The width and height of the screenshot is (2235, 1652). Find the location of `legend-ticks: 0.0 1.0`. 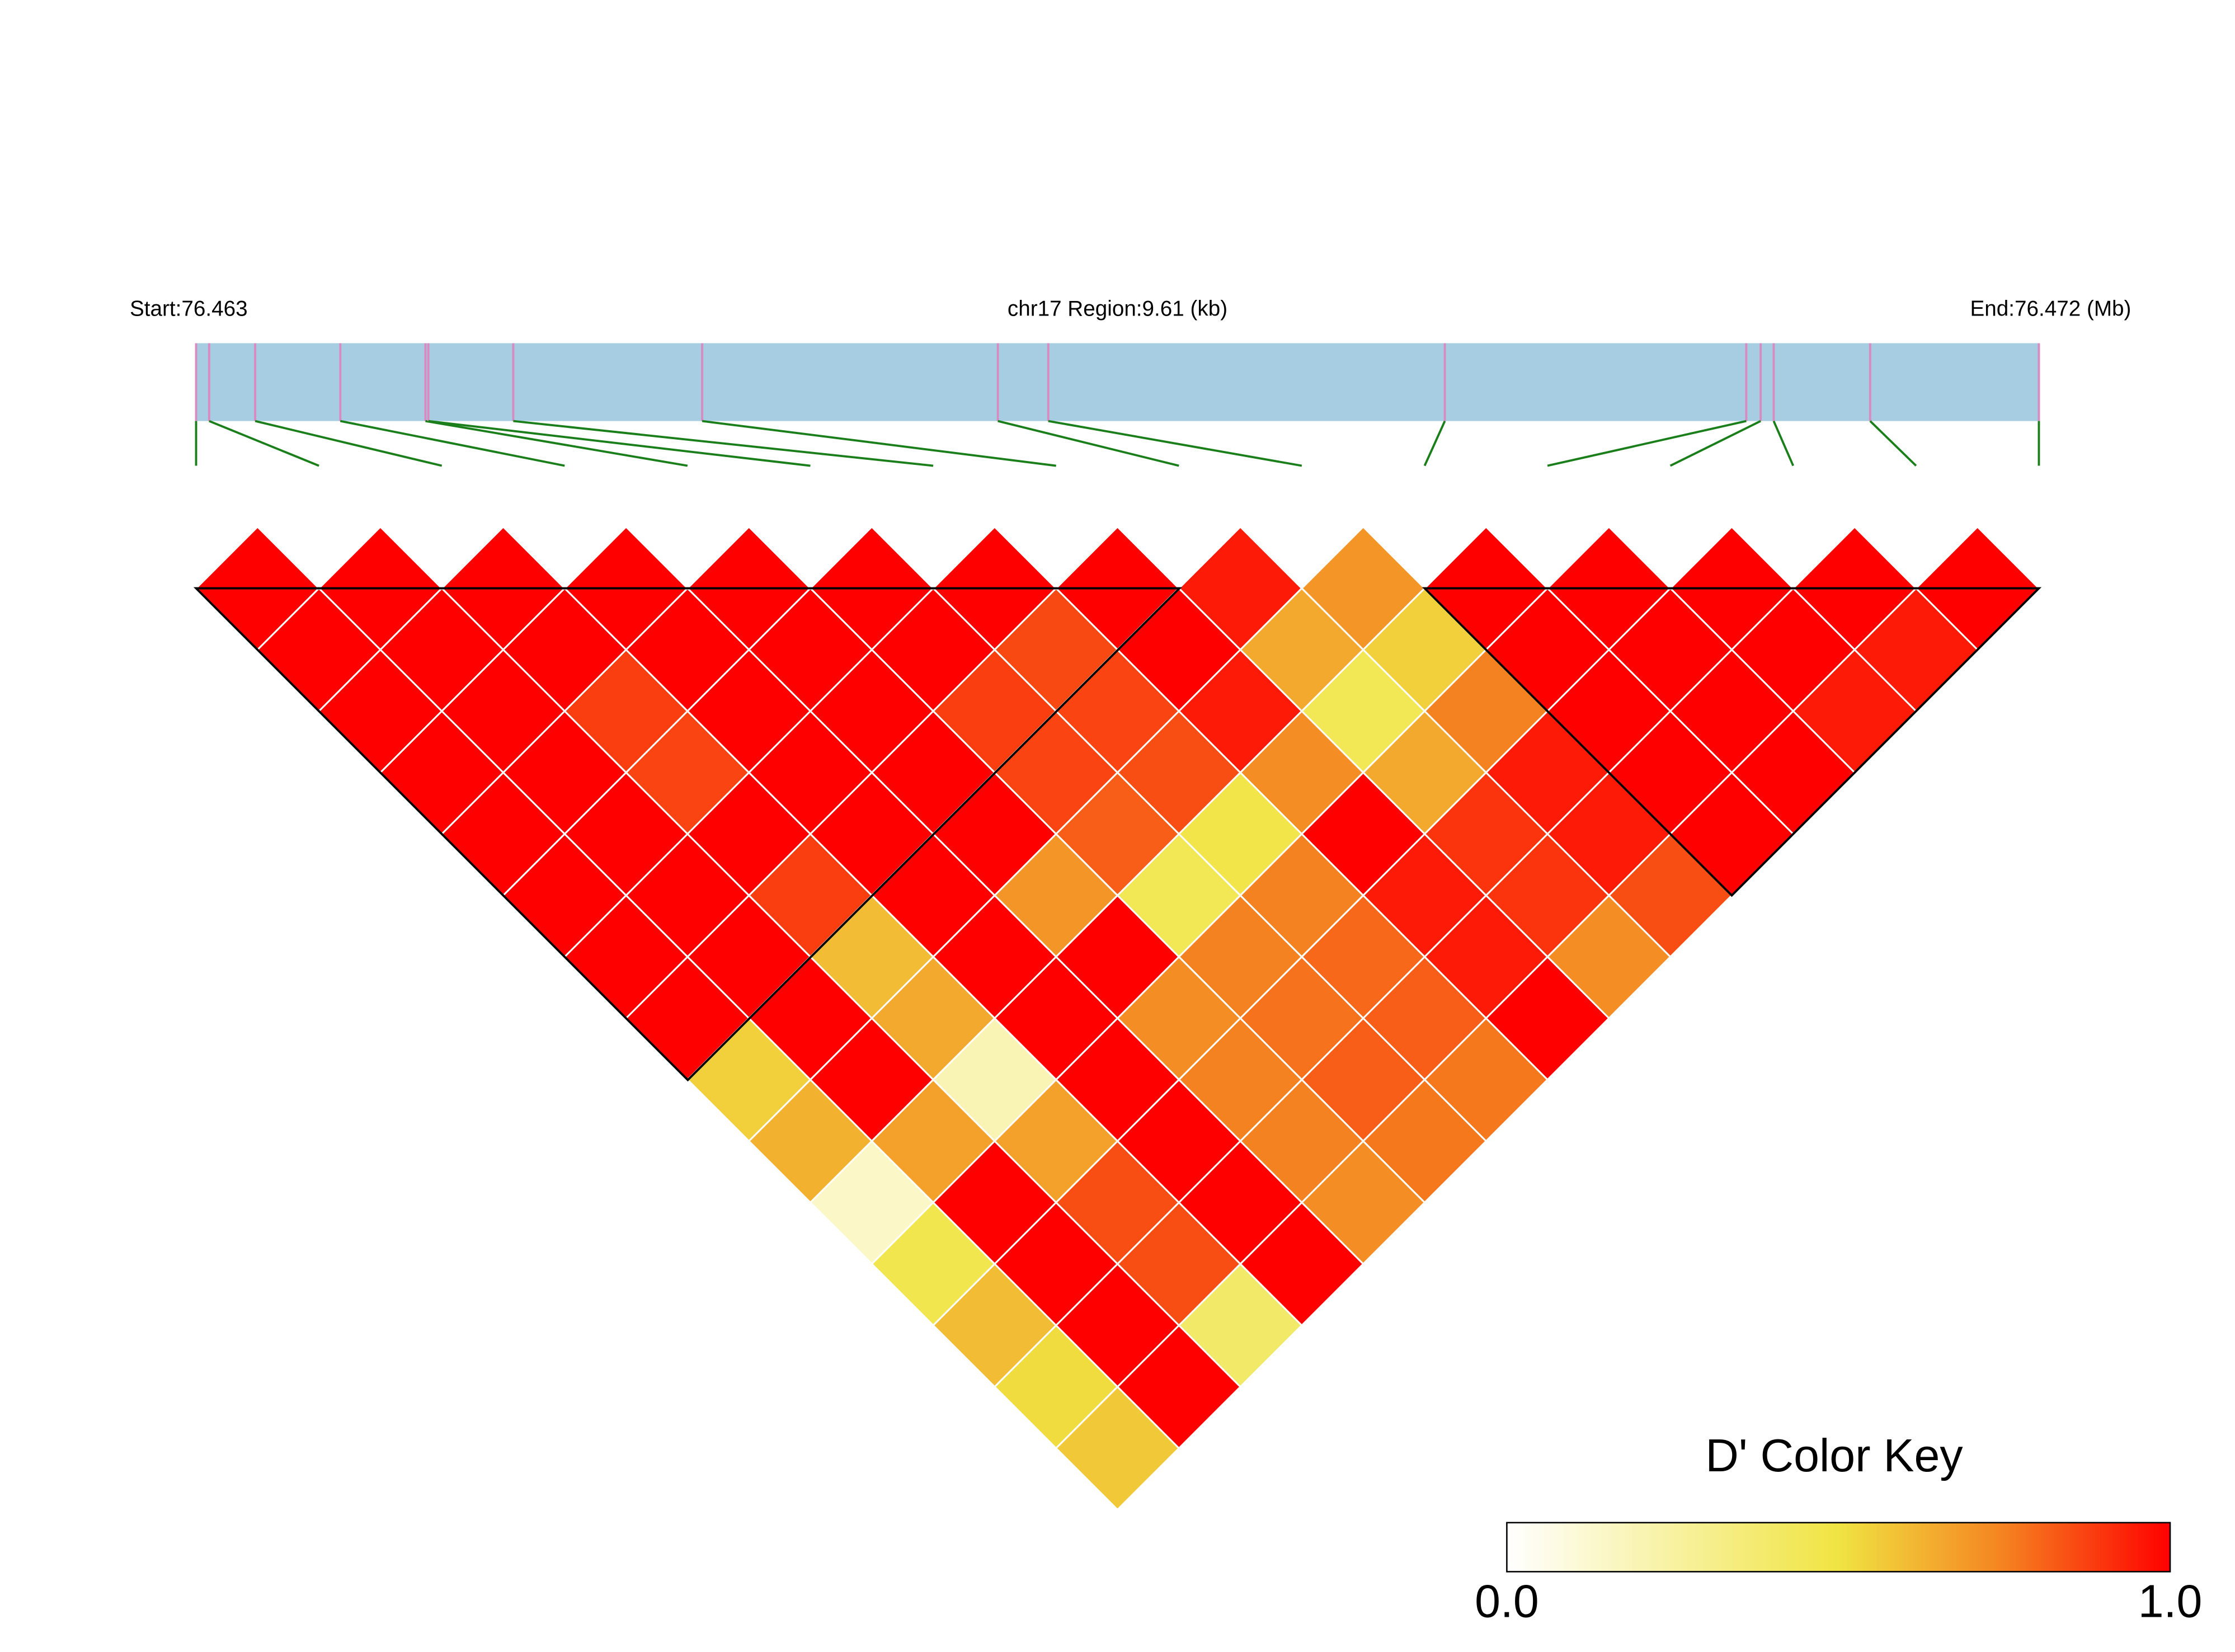

legend-ticks: 0.0 1.0 is located at coordinates (1838, 1601).